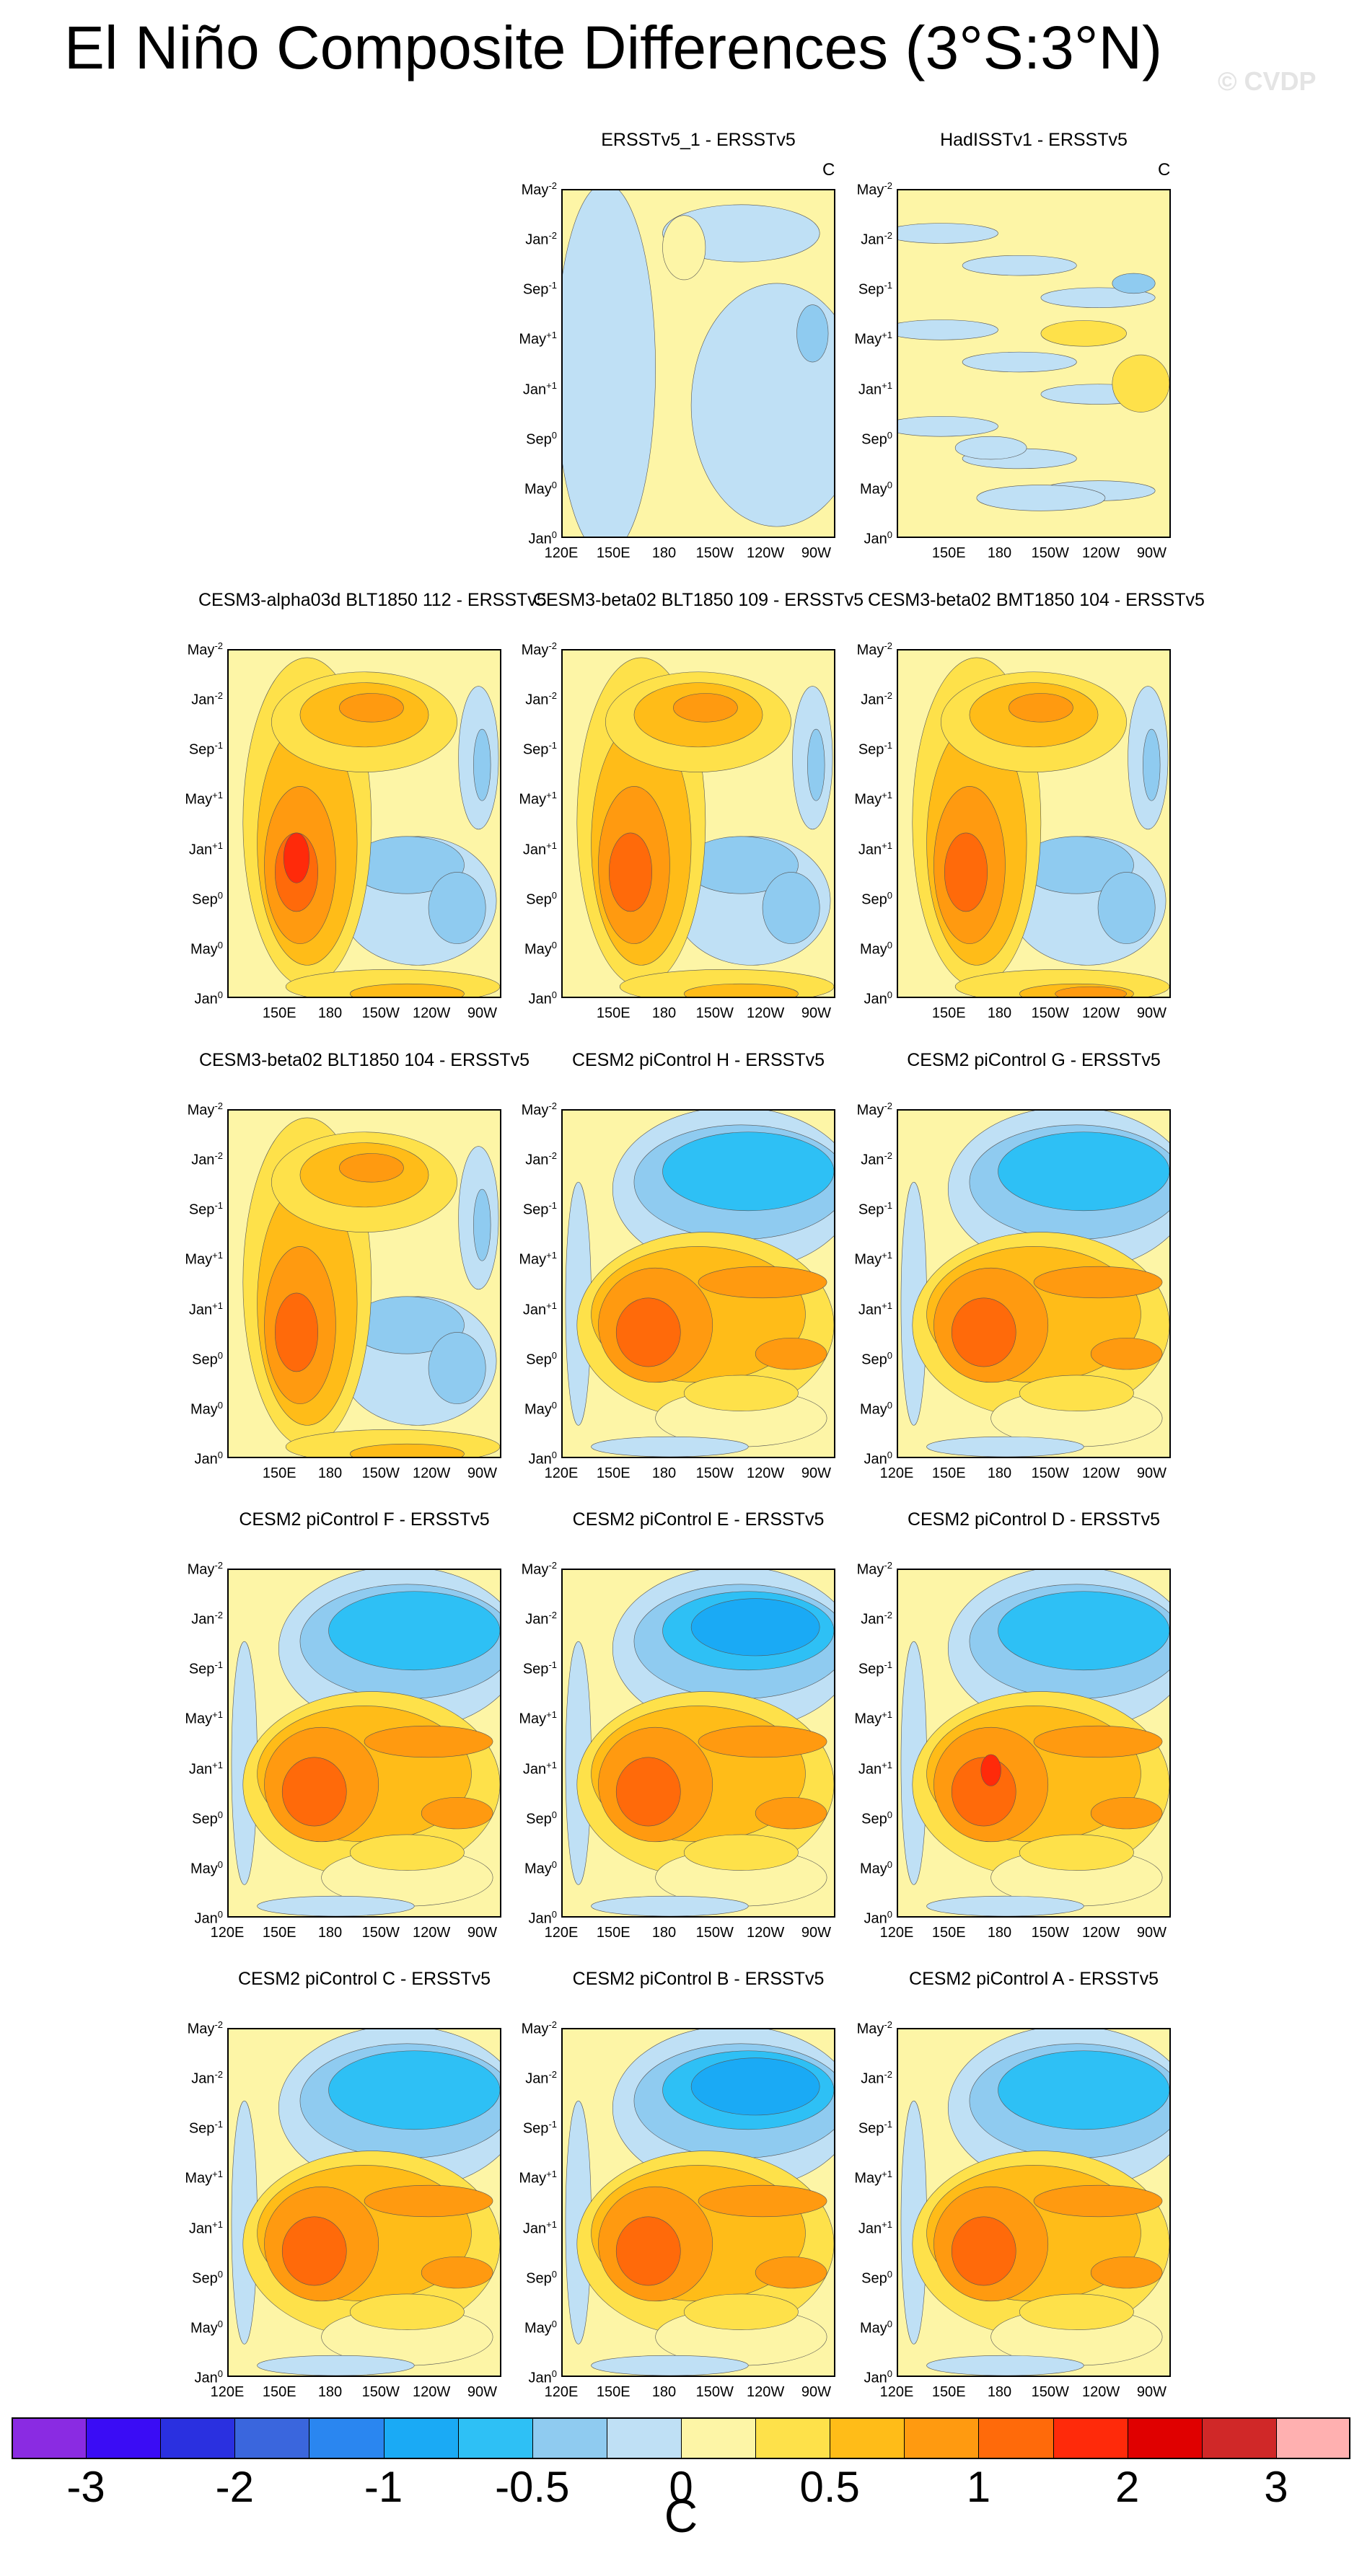 The height and width of the screenshot is (2576, 1362). What do you see at coordinates (698, 600) in the screenshot?
I see `panel-title: CESM3-beta02 BLT1850 109 - ERSSTv5` at bounding box center [698, 600].